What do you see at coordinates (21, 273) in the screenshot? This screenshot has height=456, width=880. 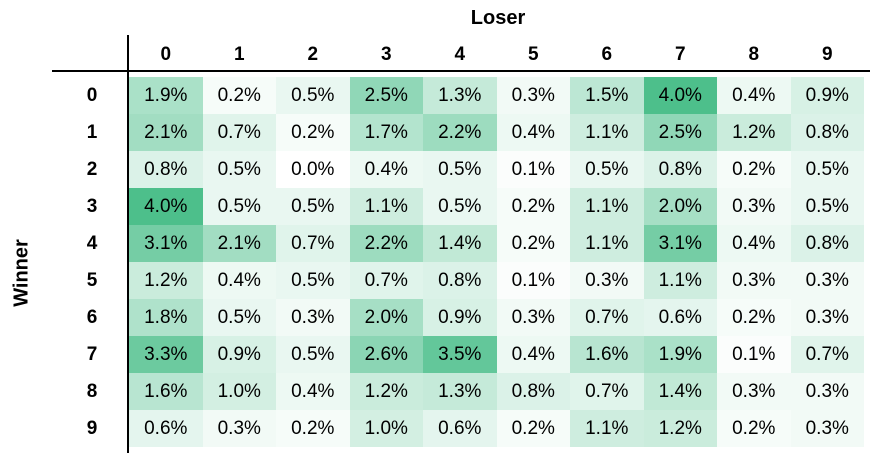 I see `y-axis-title: Winner` at bounding box center [21, 273].